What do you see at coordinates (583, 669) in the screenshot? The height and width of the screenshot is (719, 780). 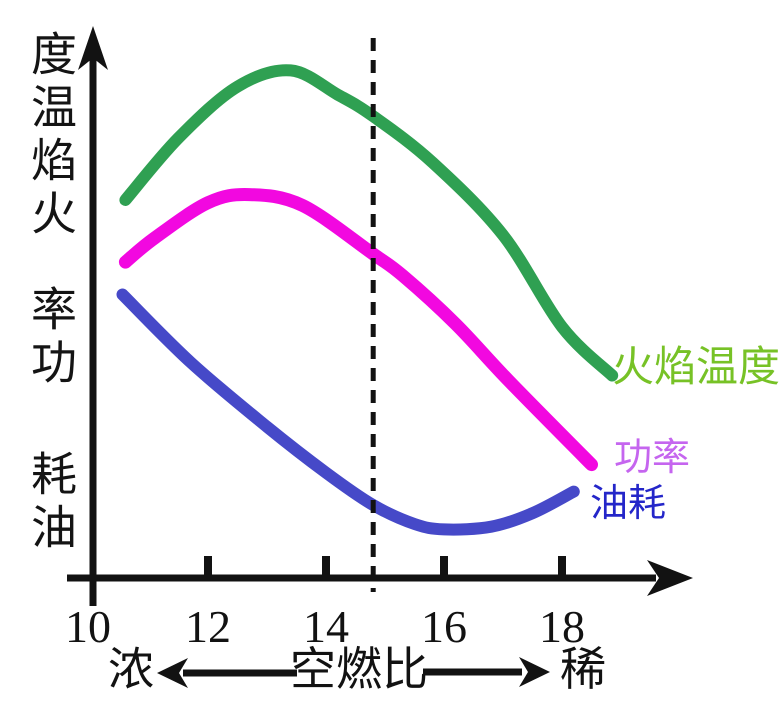 I see `lean-label: 稀` at bounding box center [583, 669].